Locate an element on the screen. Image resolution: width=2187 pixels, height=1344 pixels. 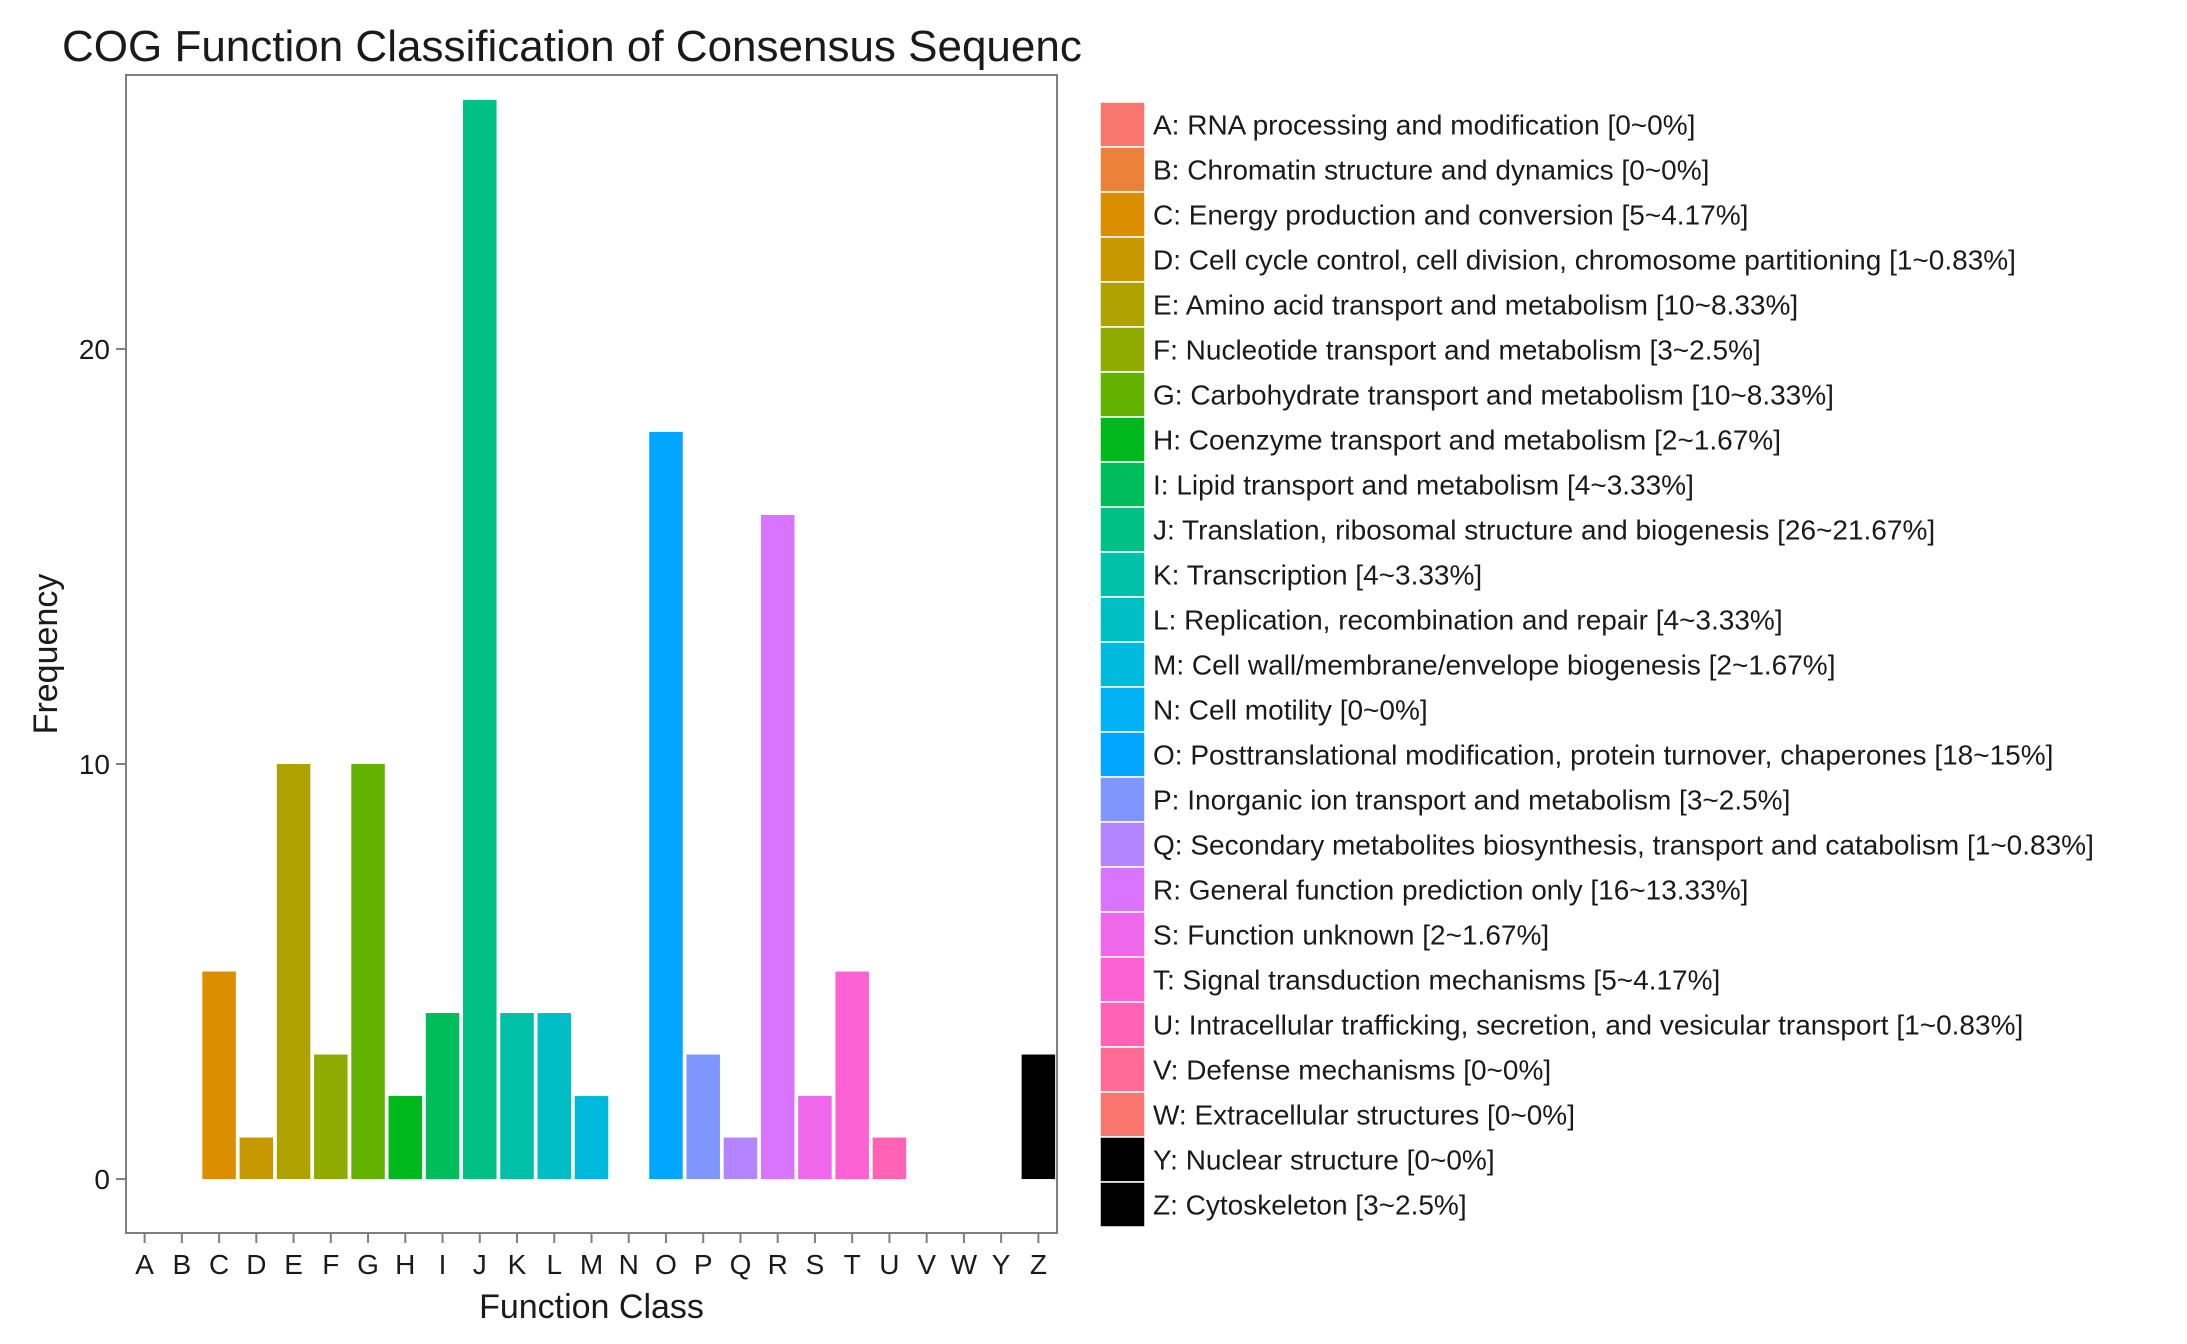
x-tick-label-o: O is located at coordinates (666, 1264).